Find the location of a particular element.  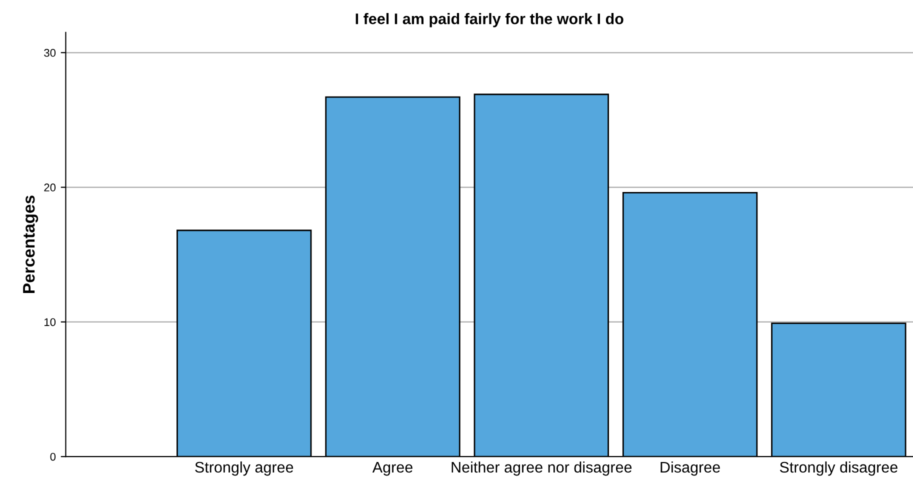

y-tick-label: 0 is located at coordinates (53, 456).